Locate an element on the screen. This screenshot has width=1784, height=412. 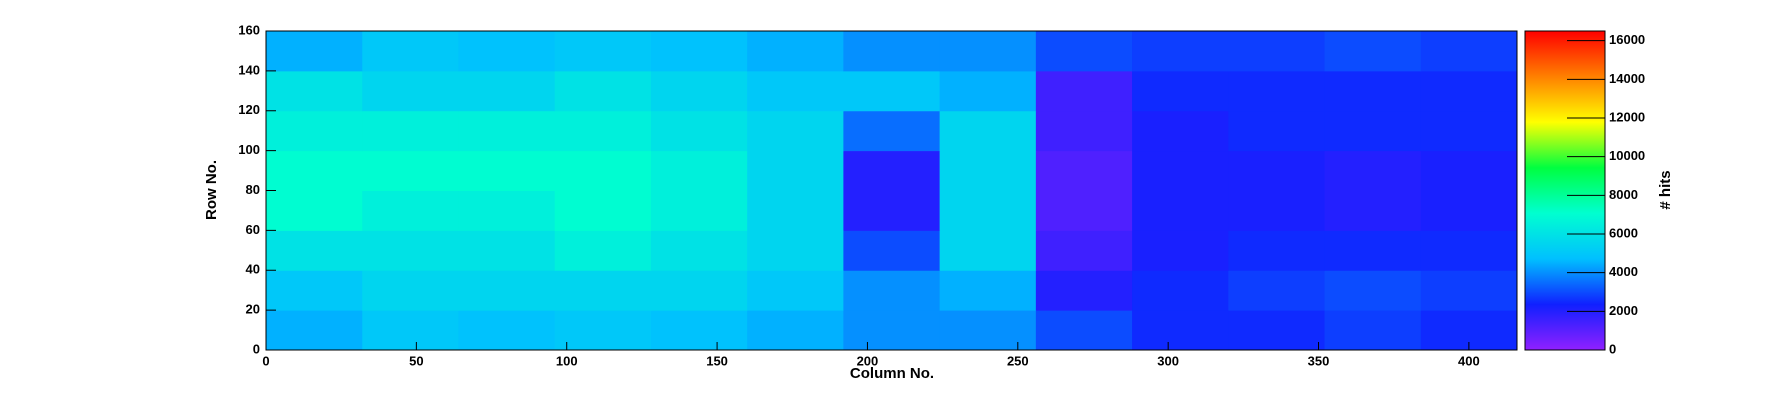
colorbar-tick-label: 6000 is located at coordinates (1623, 232).